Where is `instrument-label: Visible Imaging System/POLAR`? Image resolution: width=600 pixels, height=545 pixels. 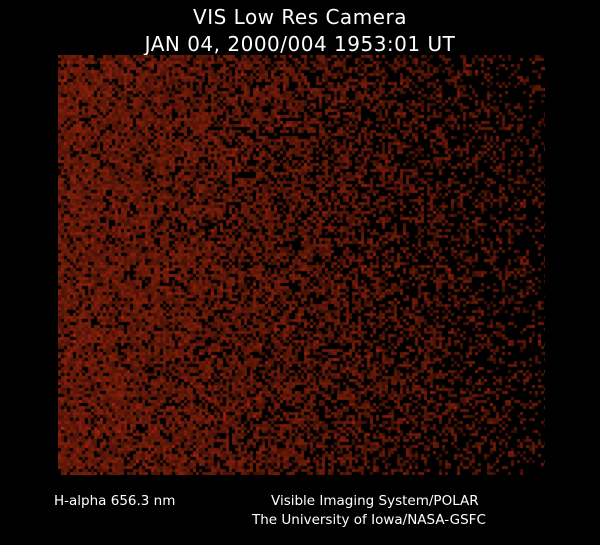 instrument-label: Visible Imaging System/POLAR is located at coordinates (375, 501).